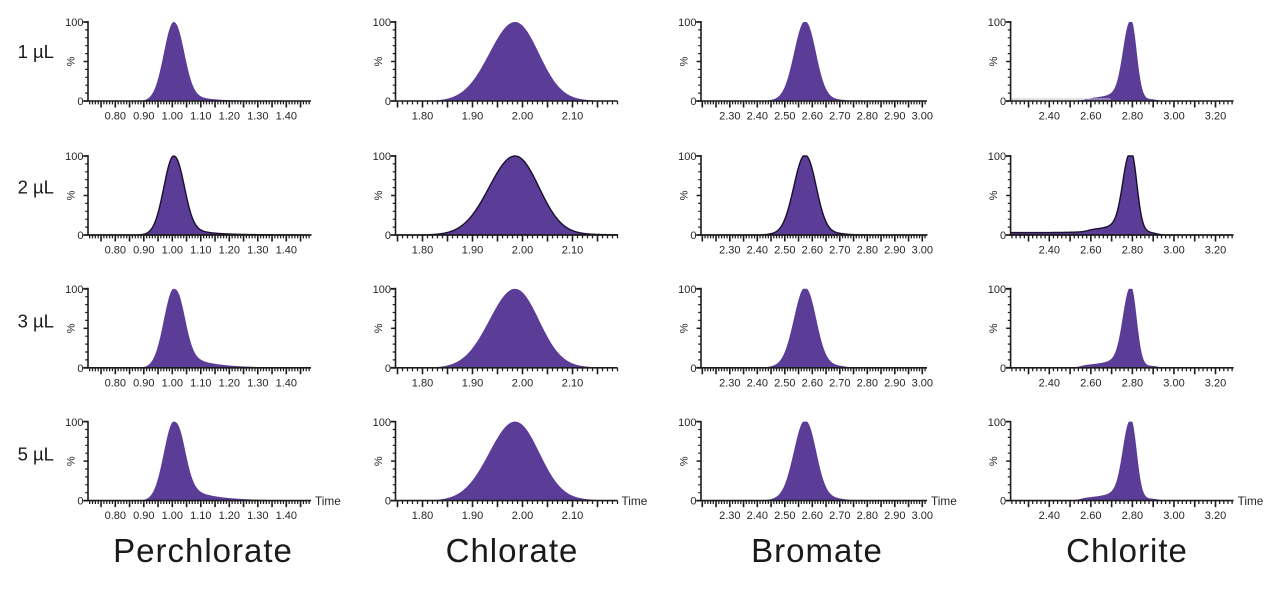  What do you see at coordinates (422, 251) in the screenshot?
I see `svg-text: 1.80` at bounding box center [422, 251].